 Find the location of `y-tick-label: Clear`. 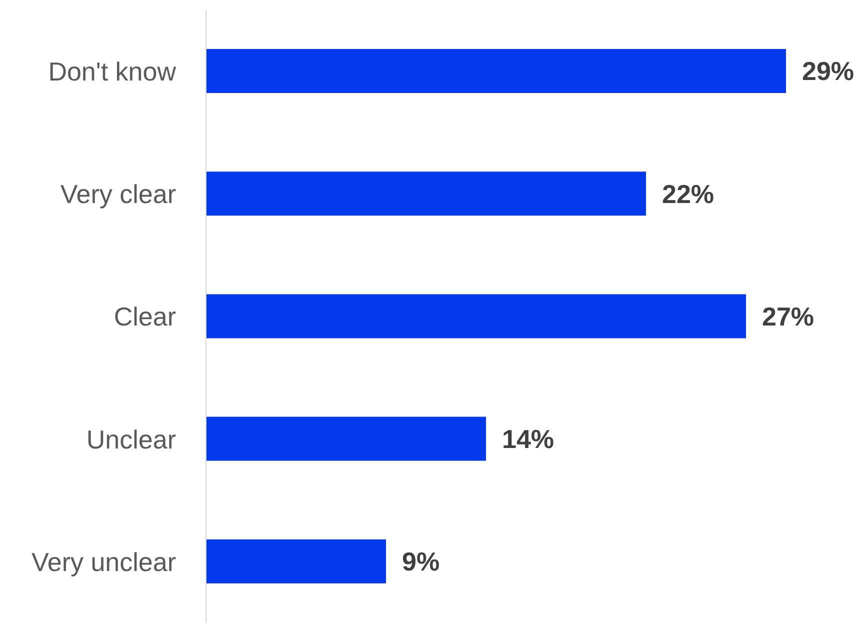

y-tick-label: Clear is located at coordinates (145, 317).